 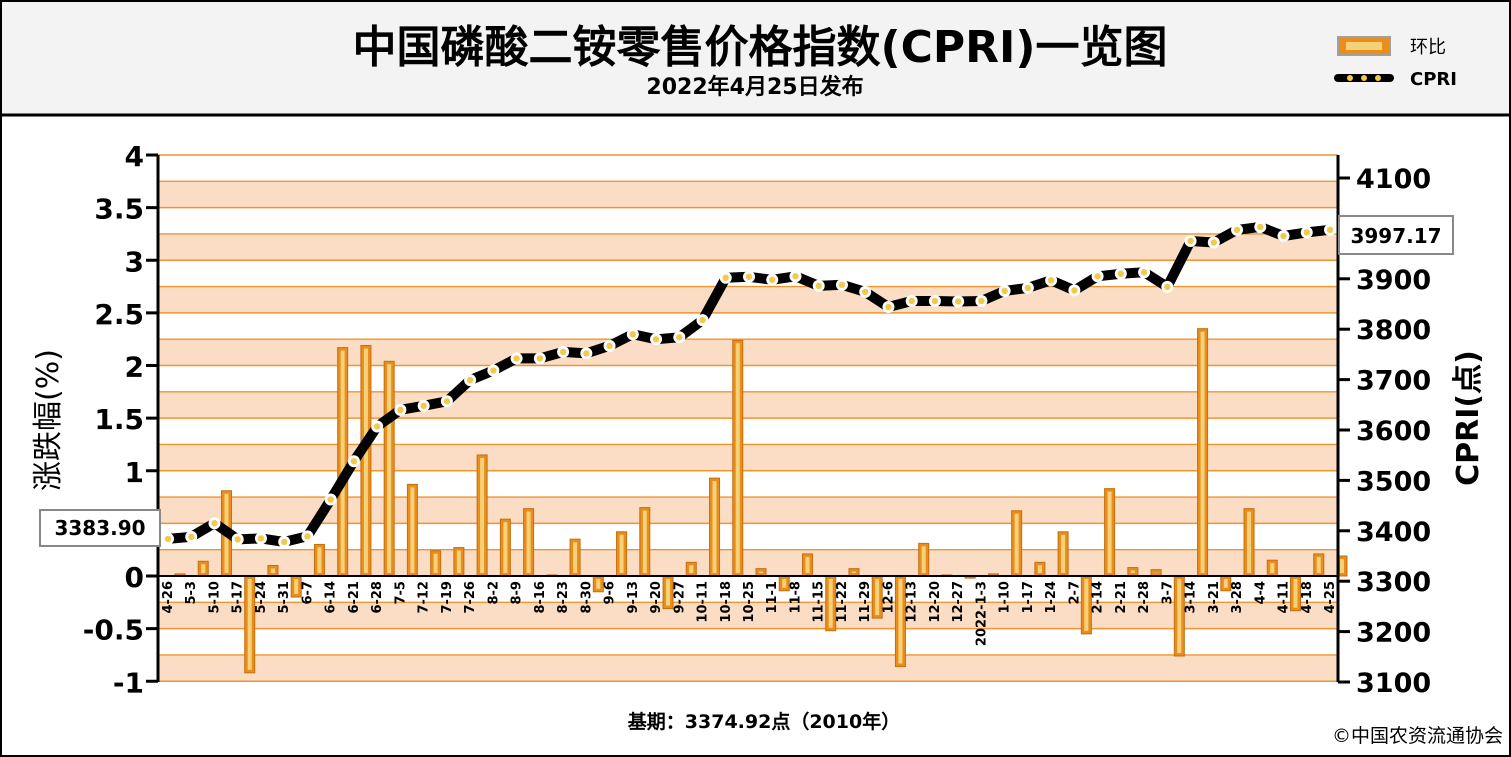 What do you see at coordinates (763, 721) in the screenshot?
I see `base-period-note: 基期：3374.92点（2010年）` at bounding box center [763, 721].